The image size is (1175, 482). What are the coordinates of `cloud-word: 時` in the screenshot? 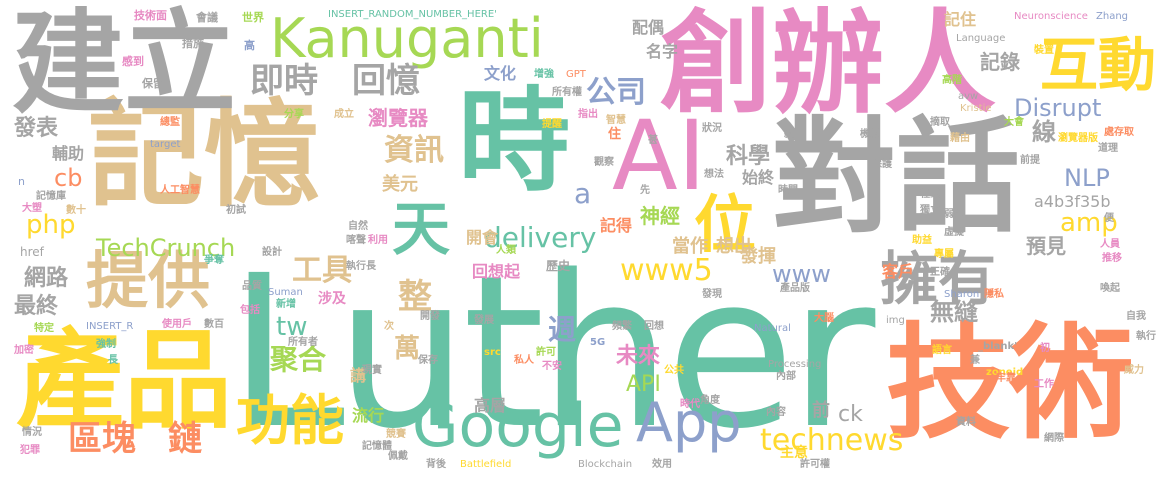 It's located at (514, 142).